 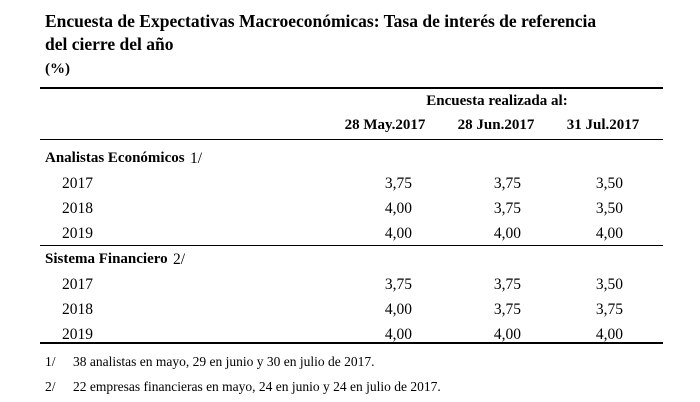 I want to click on footnote-marker: 1/, so click(x=50, y=361).